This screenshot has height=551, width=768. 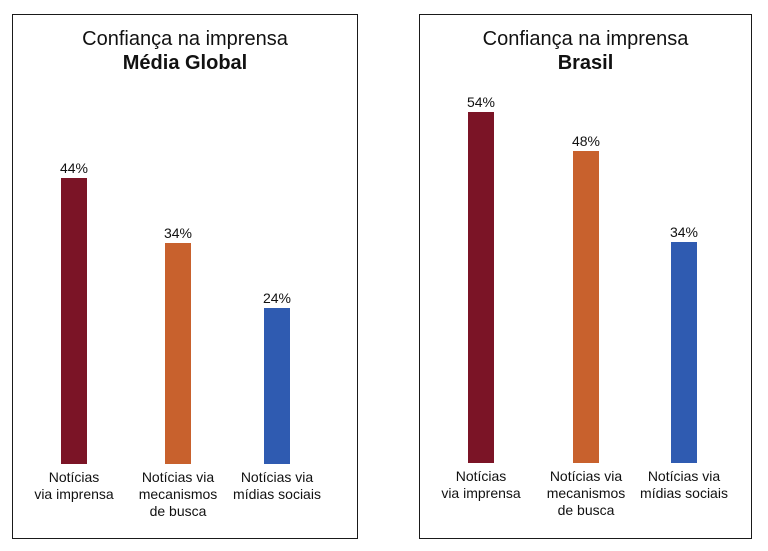 I want to click on data-label: 44%, so click(x=74, y=168).